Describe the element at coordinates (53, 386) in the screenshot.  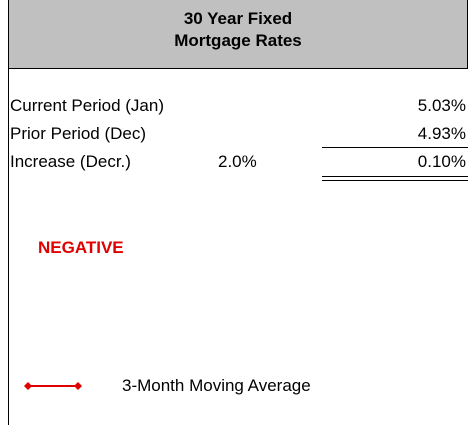
I see `legend-swatch` at that location.